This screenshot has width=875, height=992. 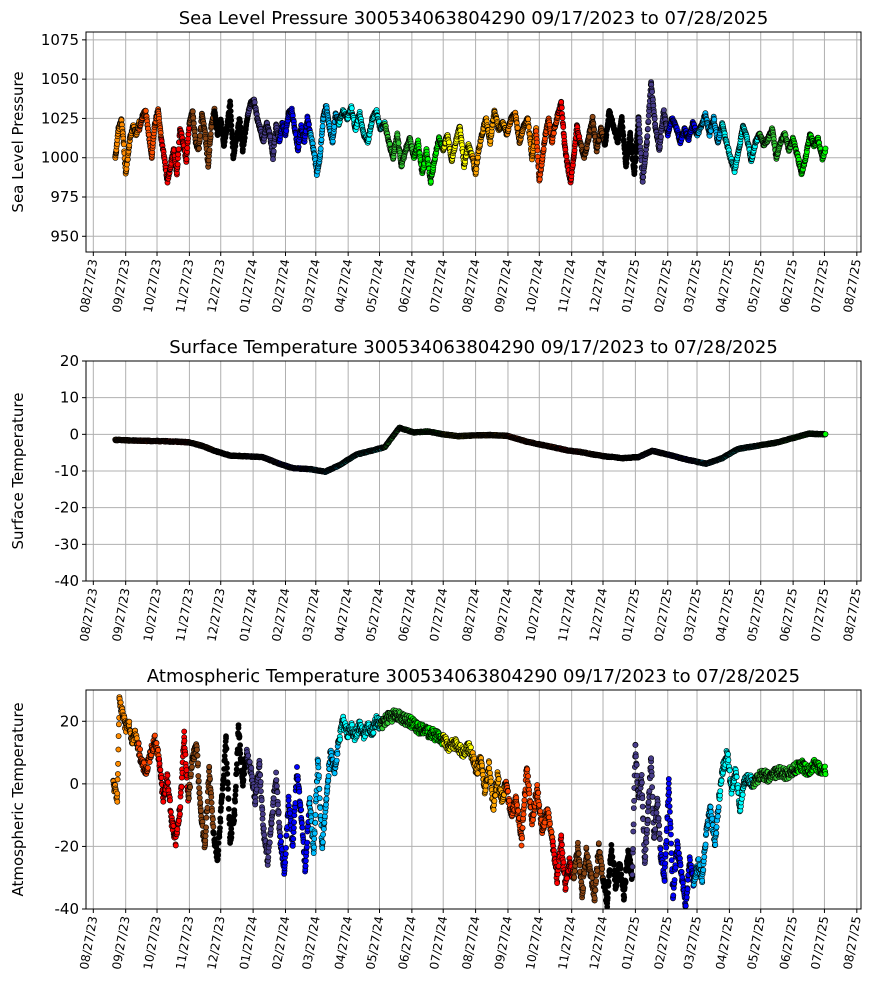 I want to click on x-tick-label: 07/27/25, so click(x=819, y=286).